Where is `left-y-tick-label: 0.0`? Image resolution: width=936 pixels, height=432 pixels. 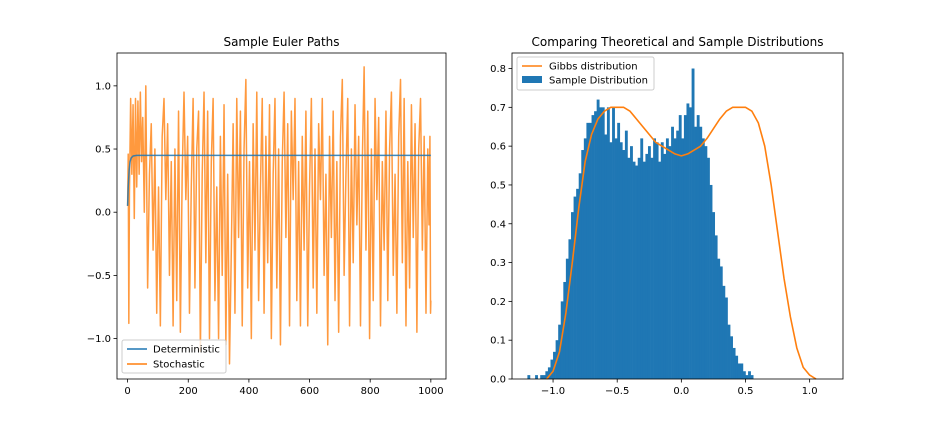 left-y-tick-label: 0.0 is located at coordinates (103, 213).